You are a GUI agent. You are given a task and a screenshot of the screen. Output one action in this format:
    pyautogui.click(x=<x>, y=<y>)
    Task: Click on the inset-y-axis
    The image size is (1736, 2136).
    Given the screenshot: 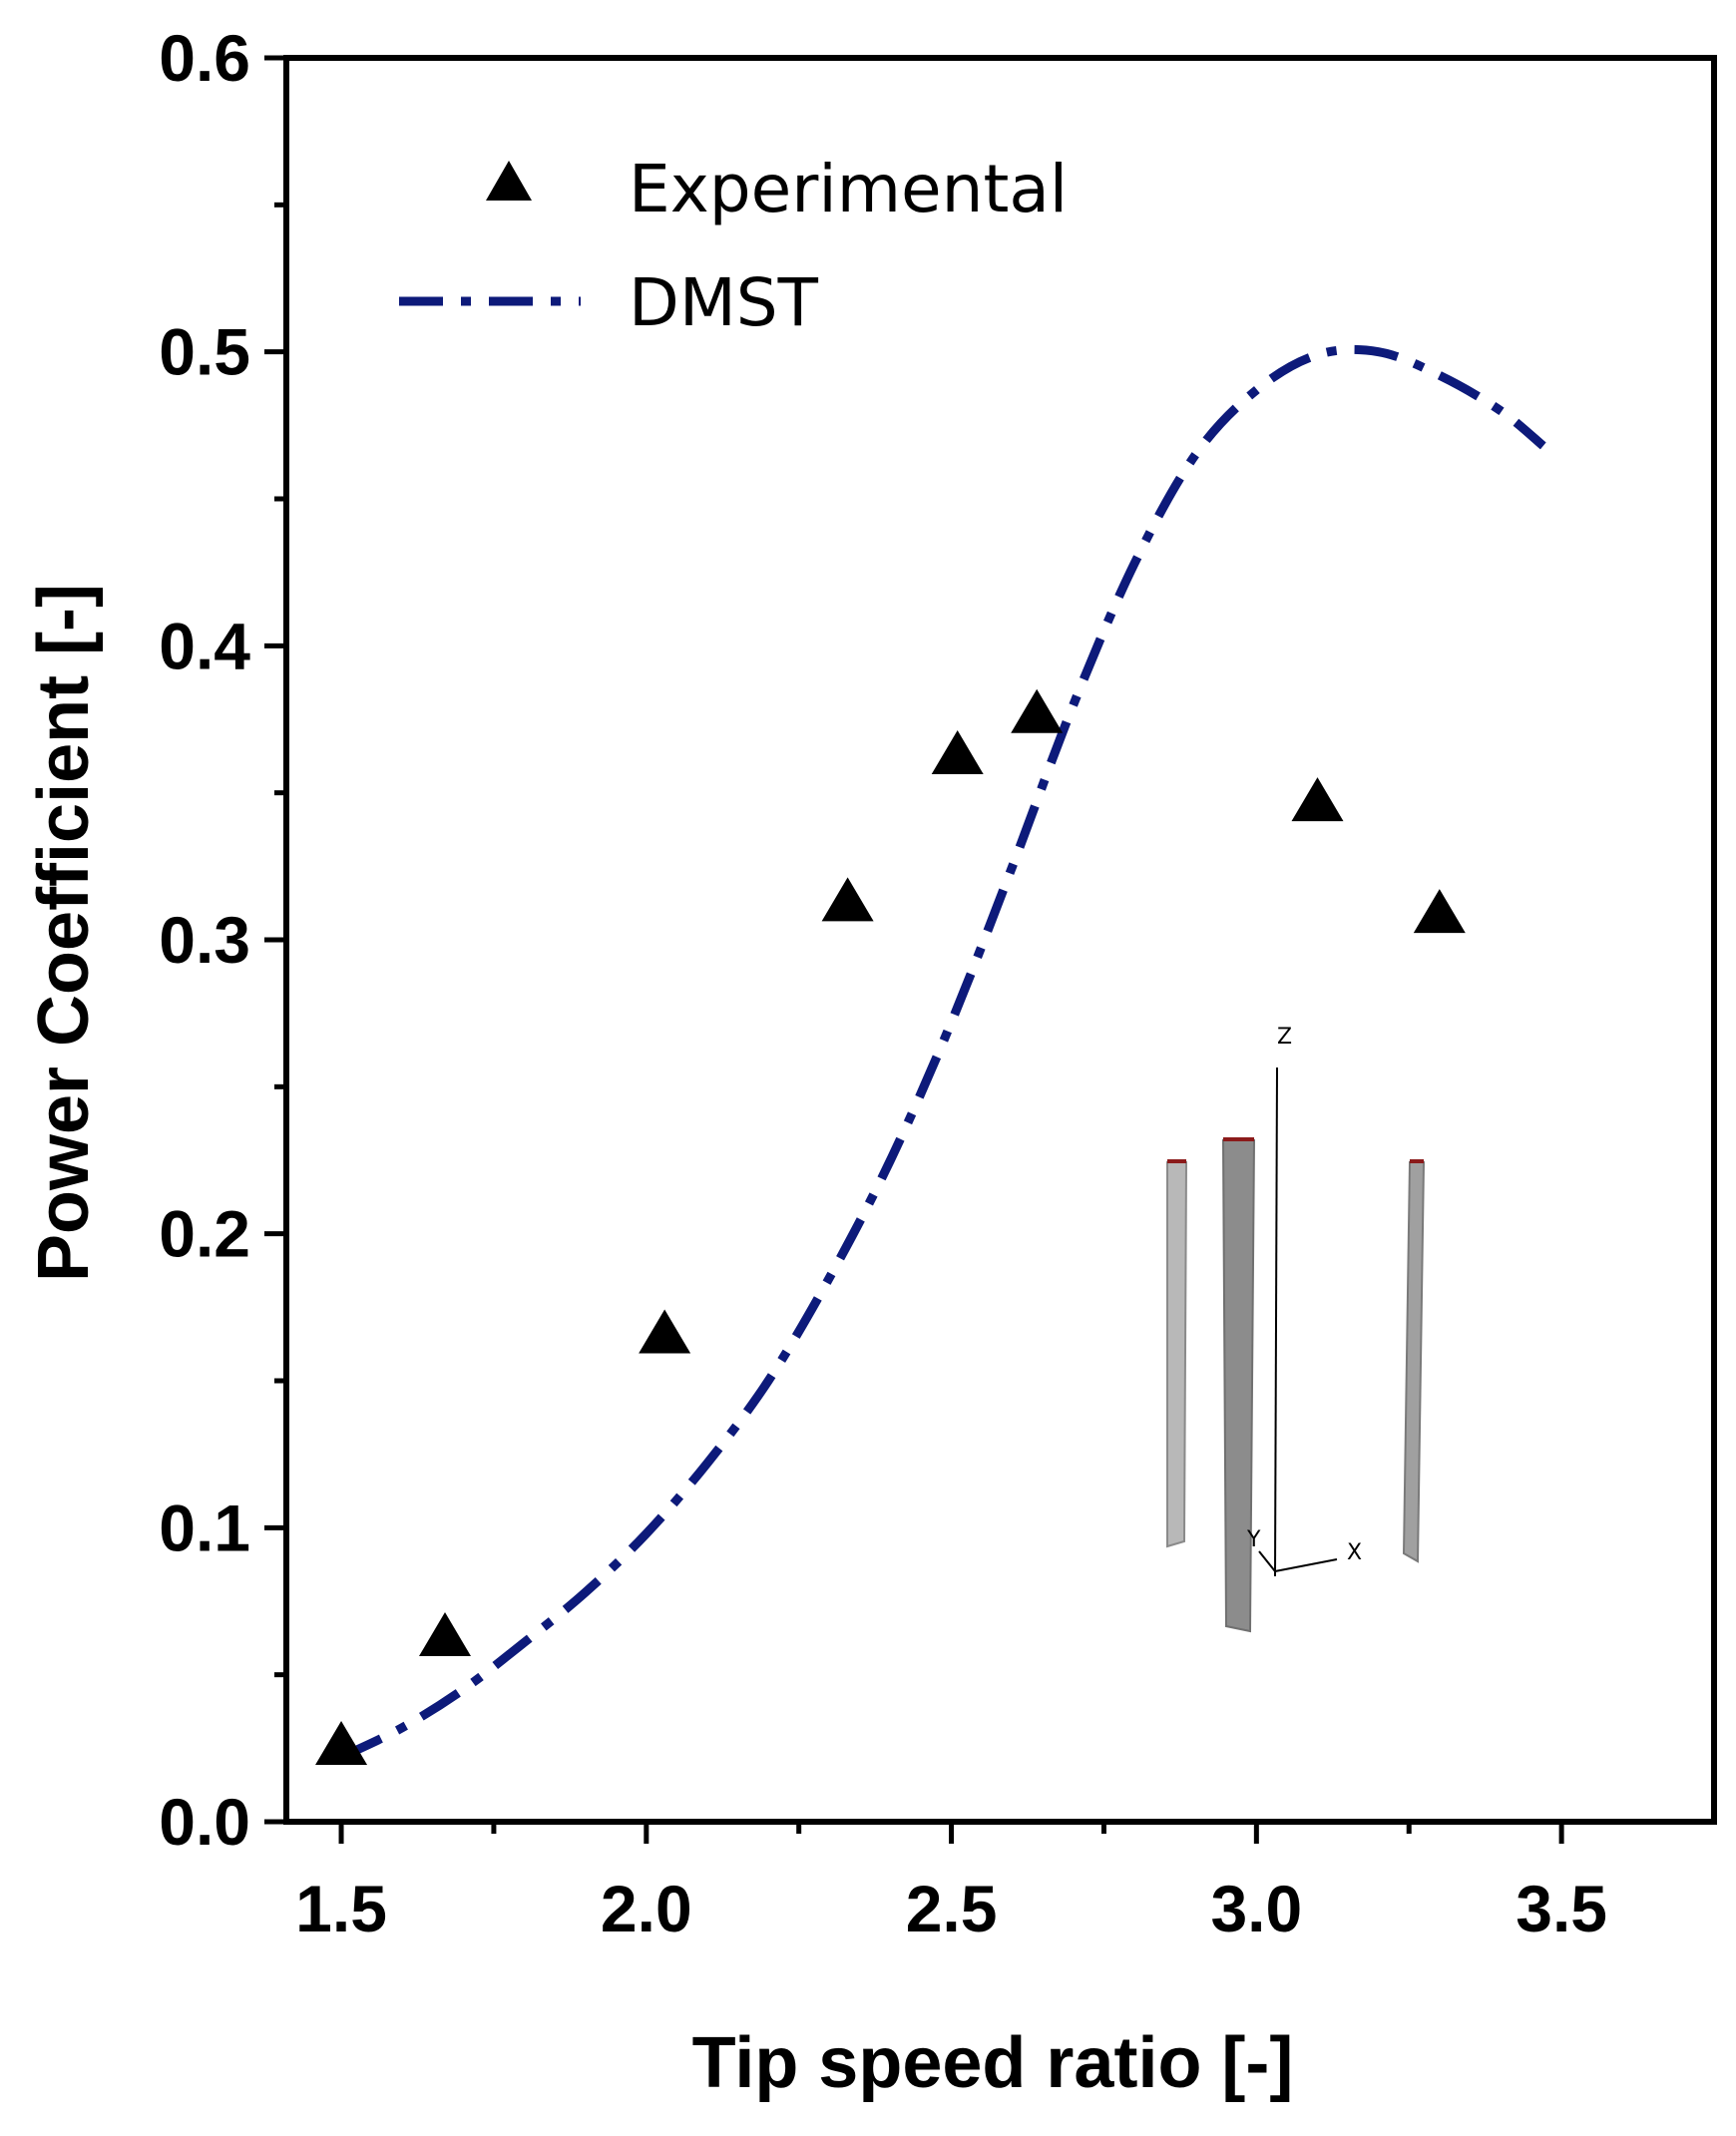 What is the action you would take?
    pyautogui.click(x=1267, y=1561)
    